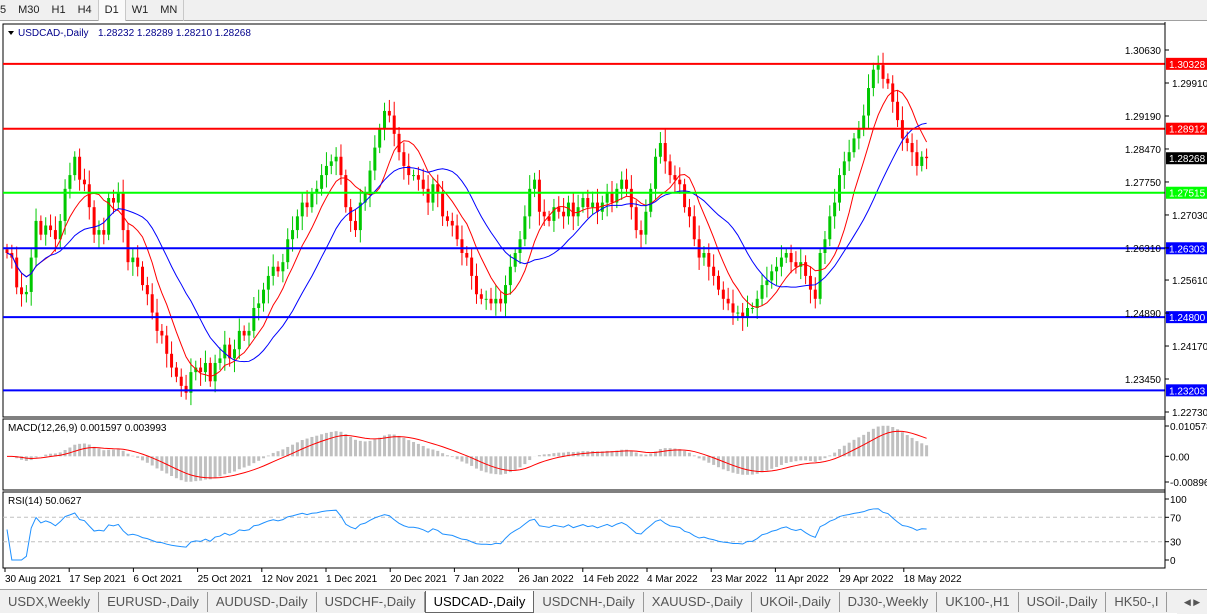 The height and width of the screenshot is (614, 1207). What do you see at coordinates (59, 10) in the screenshot?
I see `timeframe-H1: H1` at bounding box center [59, 10].